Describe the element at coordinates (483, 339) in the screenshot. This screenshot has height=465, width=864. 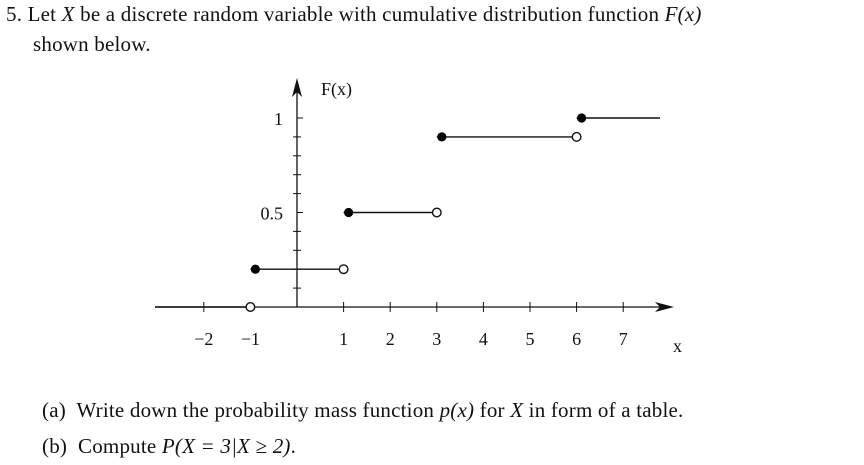
I see `x-tick-label: 4` at that location.